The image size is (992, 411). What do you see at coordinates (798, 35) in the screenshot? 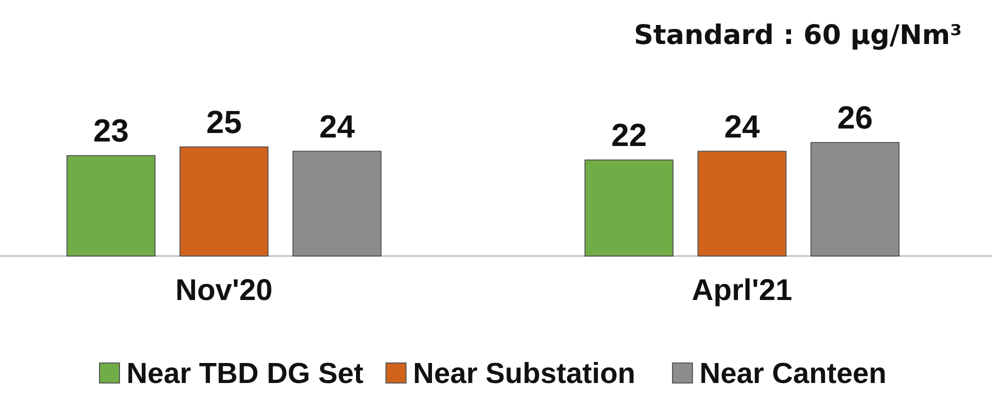
I see `text: Standard : 60 µg/Nm³` at bounding box center [798, 35].